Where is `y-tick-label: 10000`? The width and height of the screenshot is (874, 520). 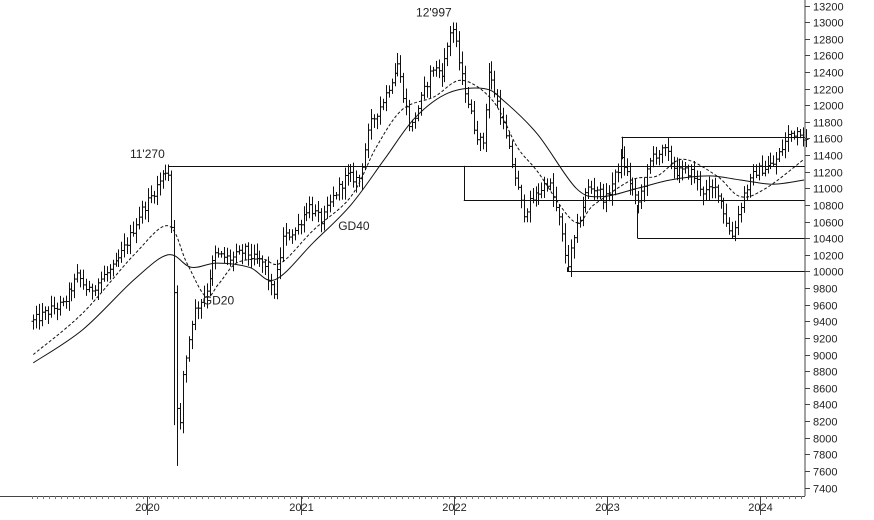
y-tick-label: 10000 is located at coordinates (828, 273).